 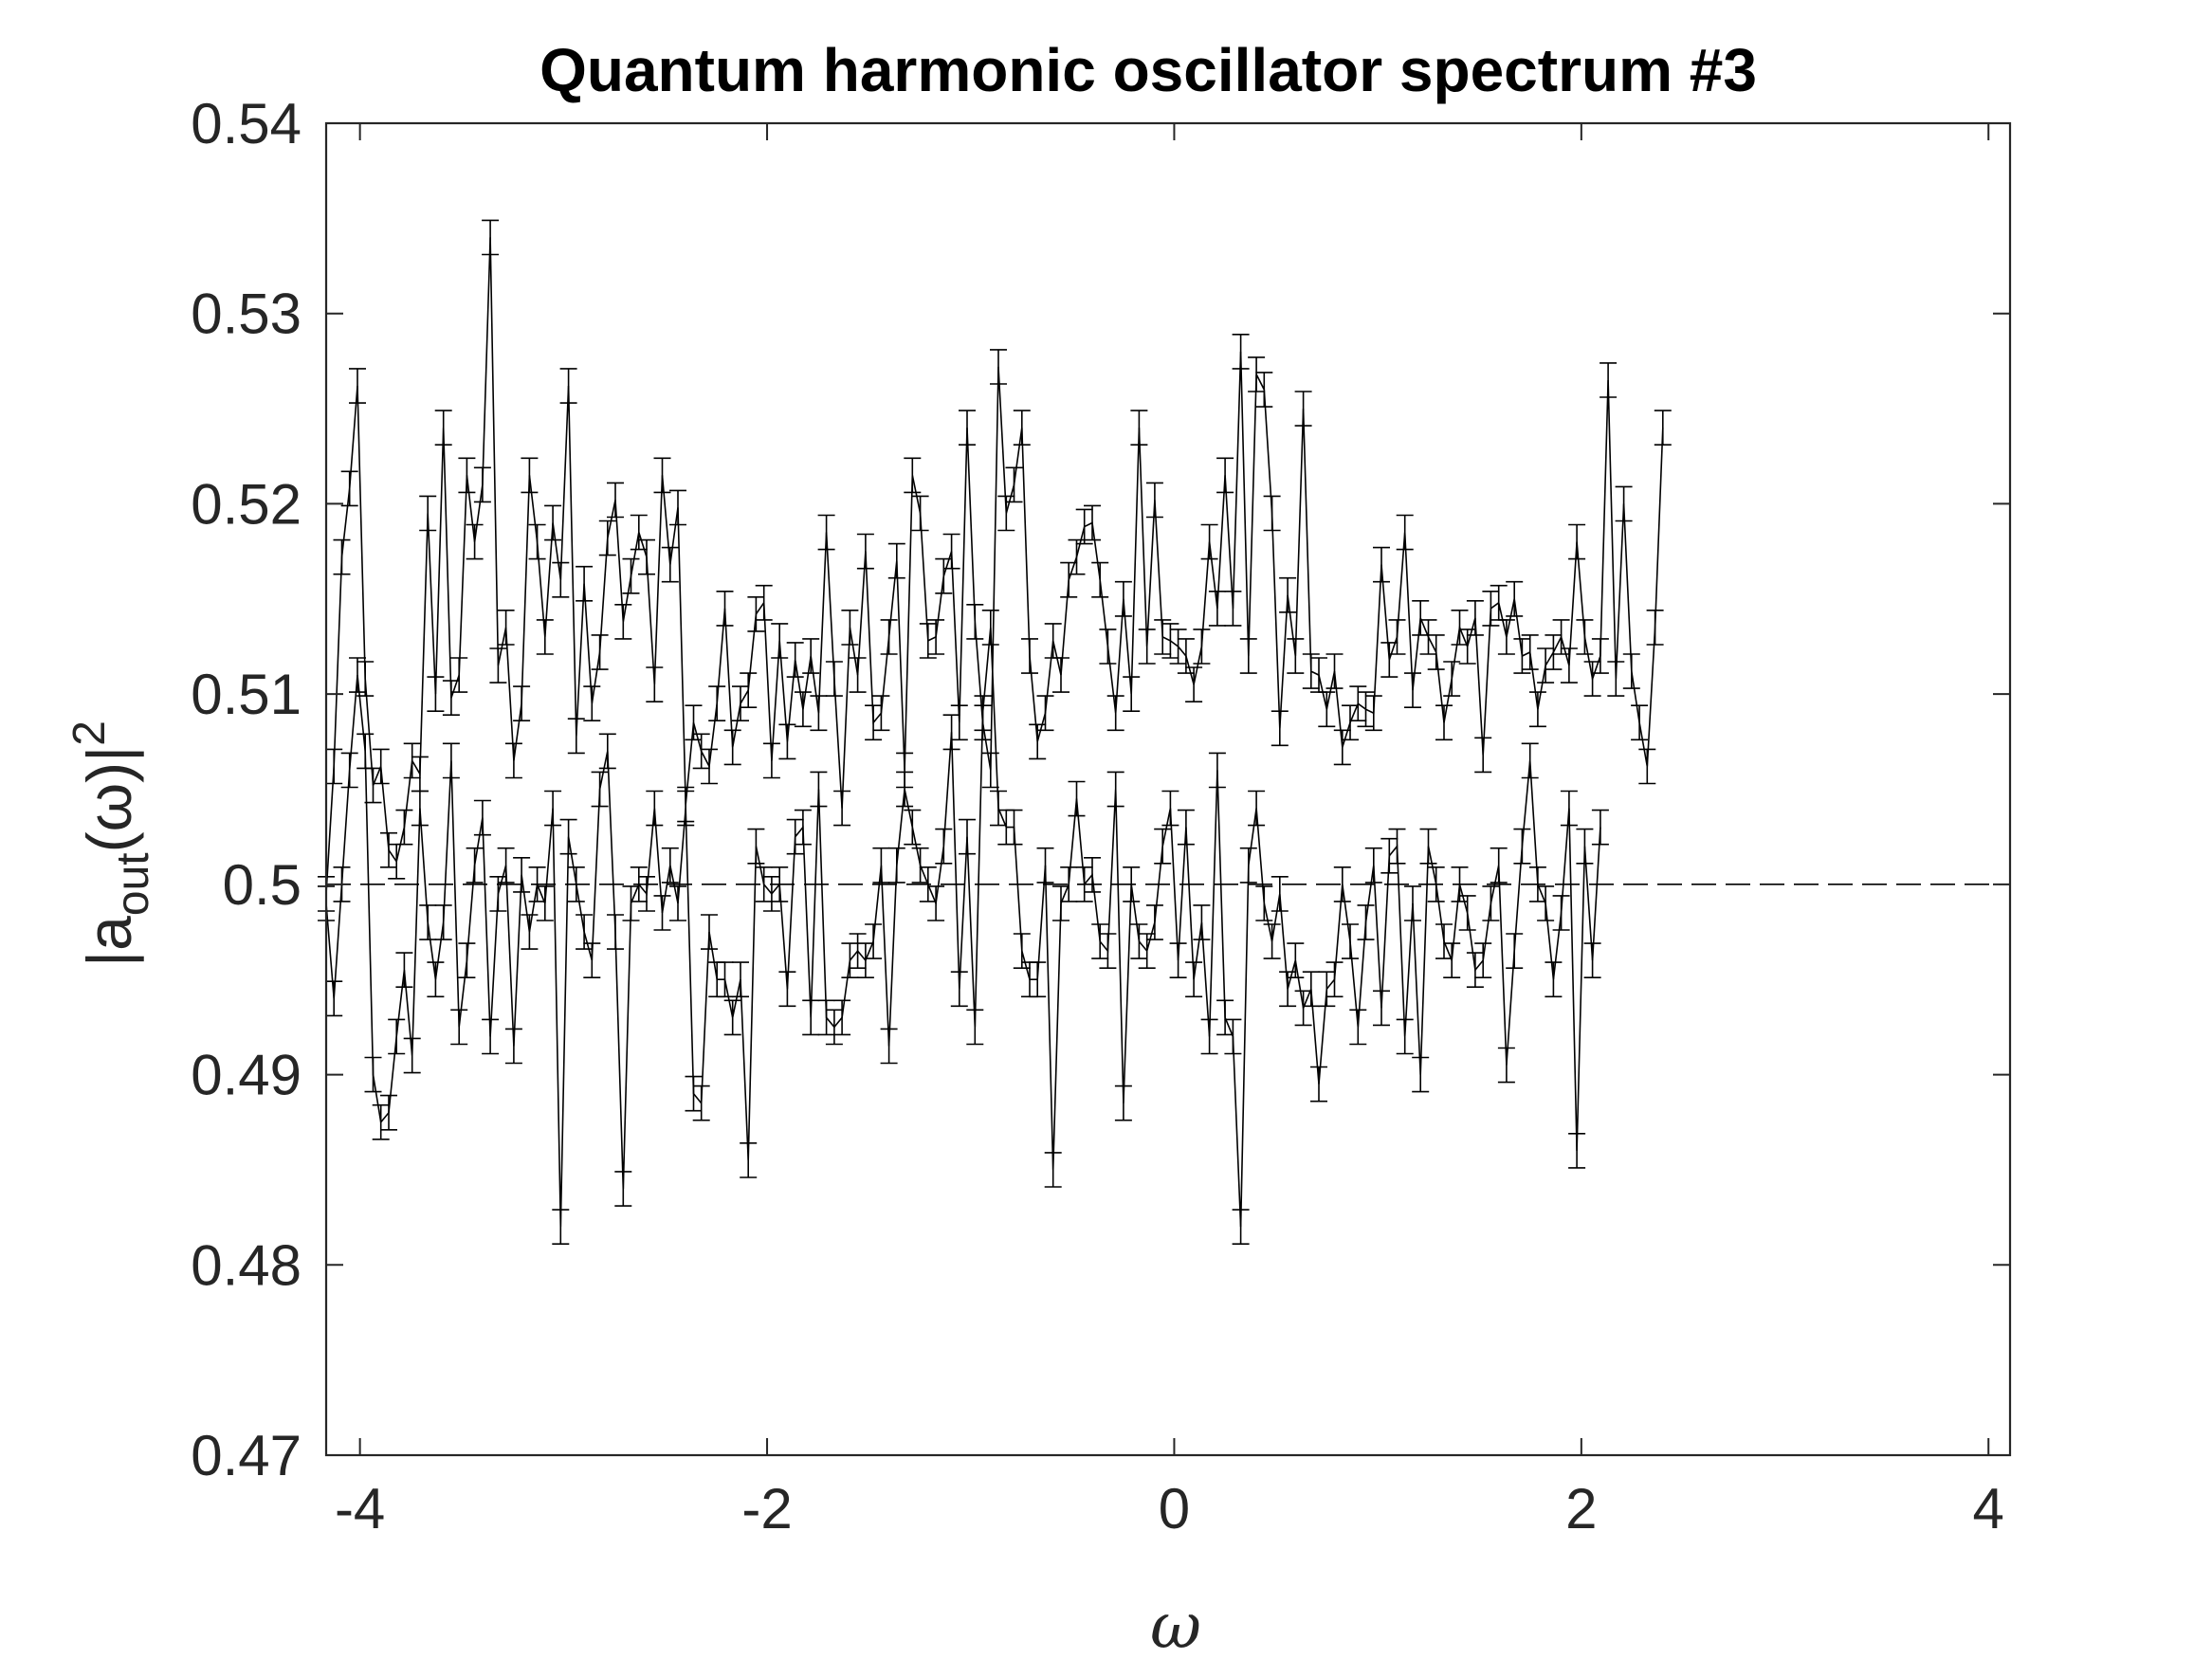 What do you see at coordinates (1175, 1624) in the screenshot?
I see `x-axis-label: ω` at bounding box center [1175, 1624].